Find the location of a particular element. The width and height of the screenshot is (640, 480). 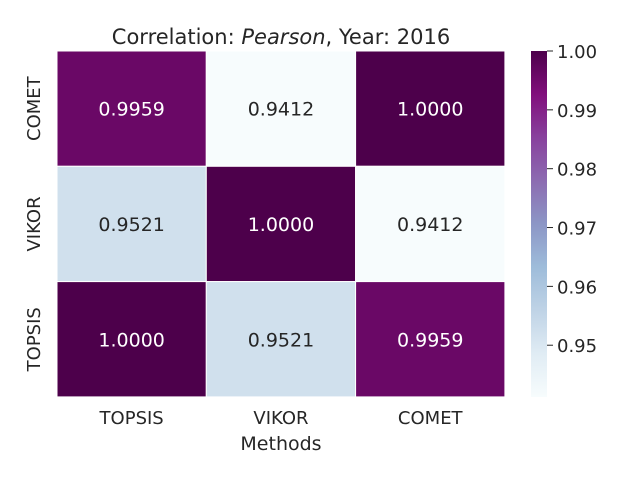

colorbar-tick-label: 0.97 is located at coordinates (577, 229).